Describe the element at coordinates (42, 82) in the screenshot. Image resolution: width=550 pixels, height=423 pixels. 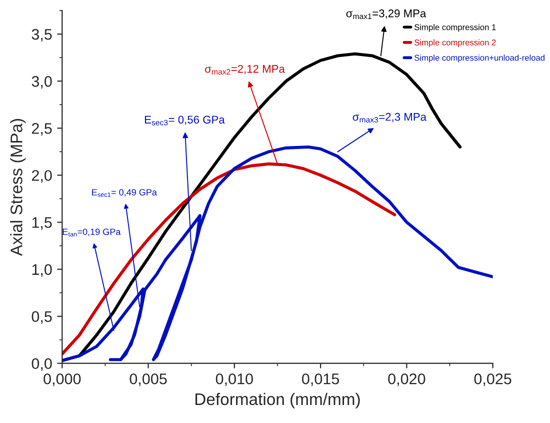
I see `y-tick-label: 3,0` at that location.